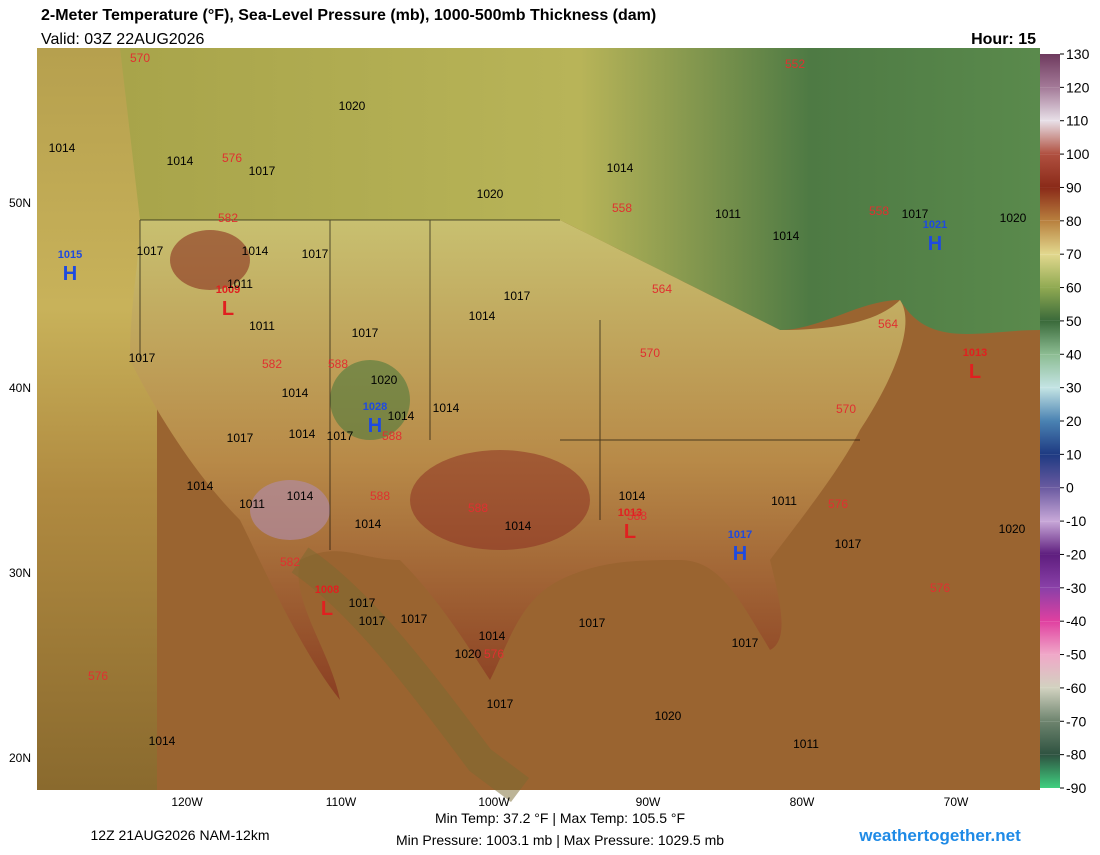 This screenshot has height=855, width=1100. Describe the element at coordinates (341, 802) in the screenshot. I see `lon-label: 110W` at that location.